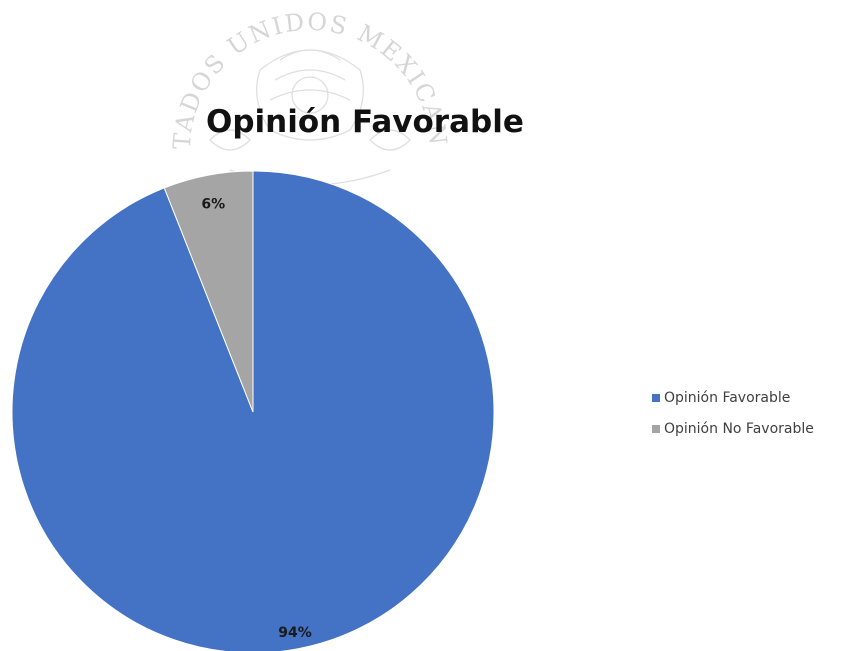 This screenshot has height=651, width=841. Describe the element at coordinates (295, 633) in the screenshot. I see `slice-label-0: 94%` at that location.